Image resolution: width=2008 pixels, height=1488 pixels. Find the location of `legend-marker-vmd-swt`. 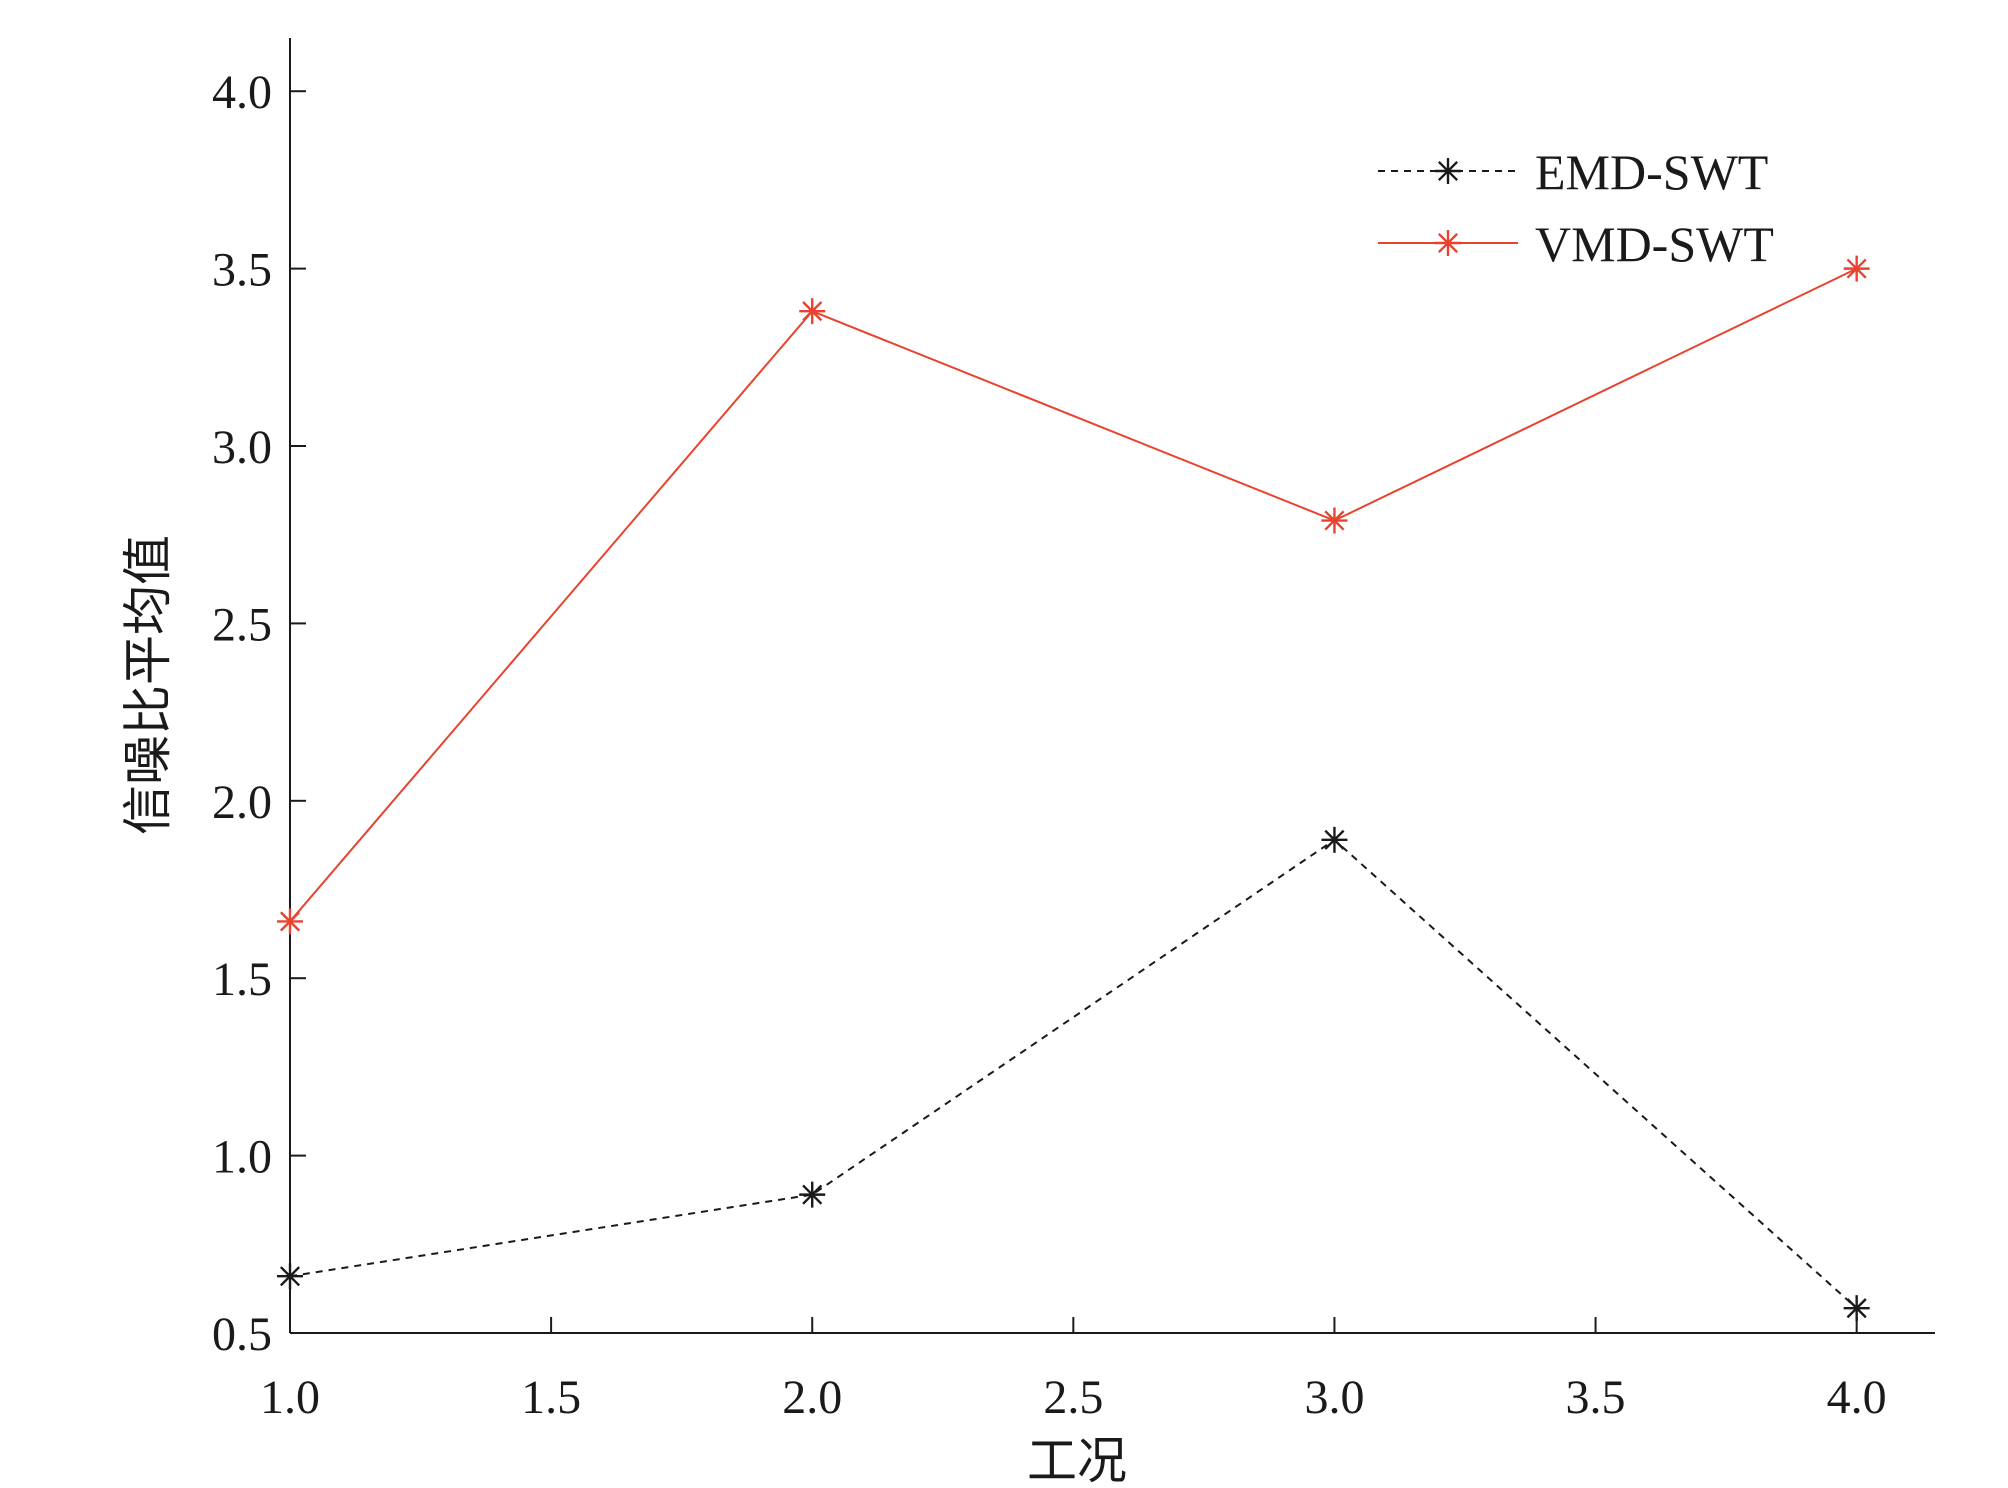

legend-marker-vmd-swt is located at coordinates (1448, 243).